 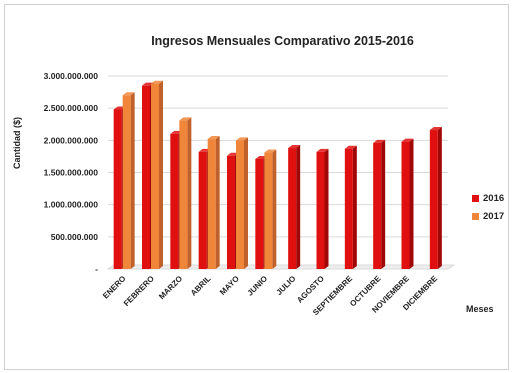 What do you see at coordinates (229, 285) in the screenshot?
I see `x-tick-label: MAYO` at bounding box center [229, 285].